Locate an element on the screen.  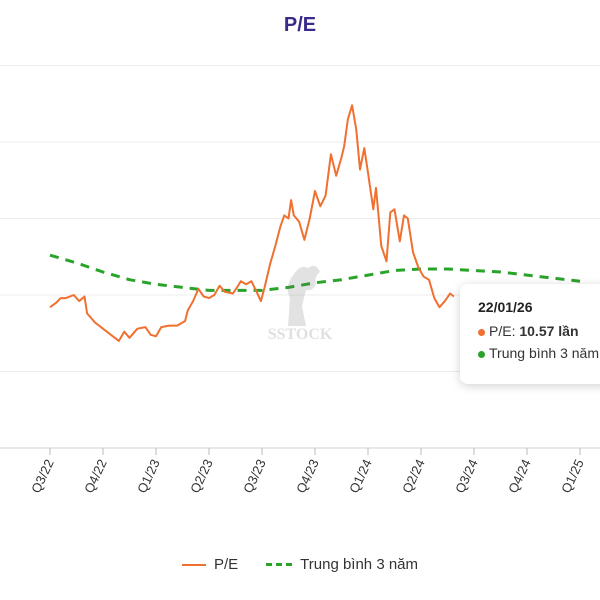
x-tick-label: Q2/23 is located at coordinates (201, 476).